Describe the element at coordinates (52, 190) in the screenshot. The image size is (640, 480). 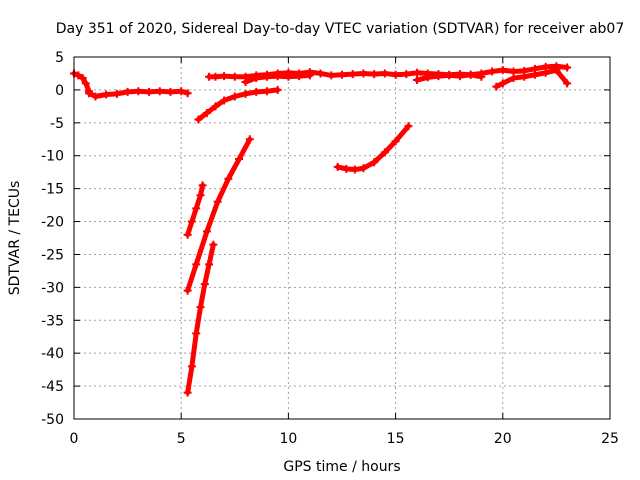
I see `y-tick-label: -15` at that location.